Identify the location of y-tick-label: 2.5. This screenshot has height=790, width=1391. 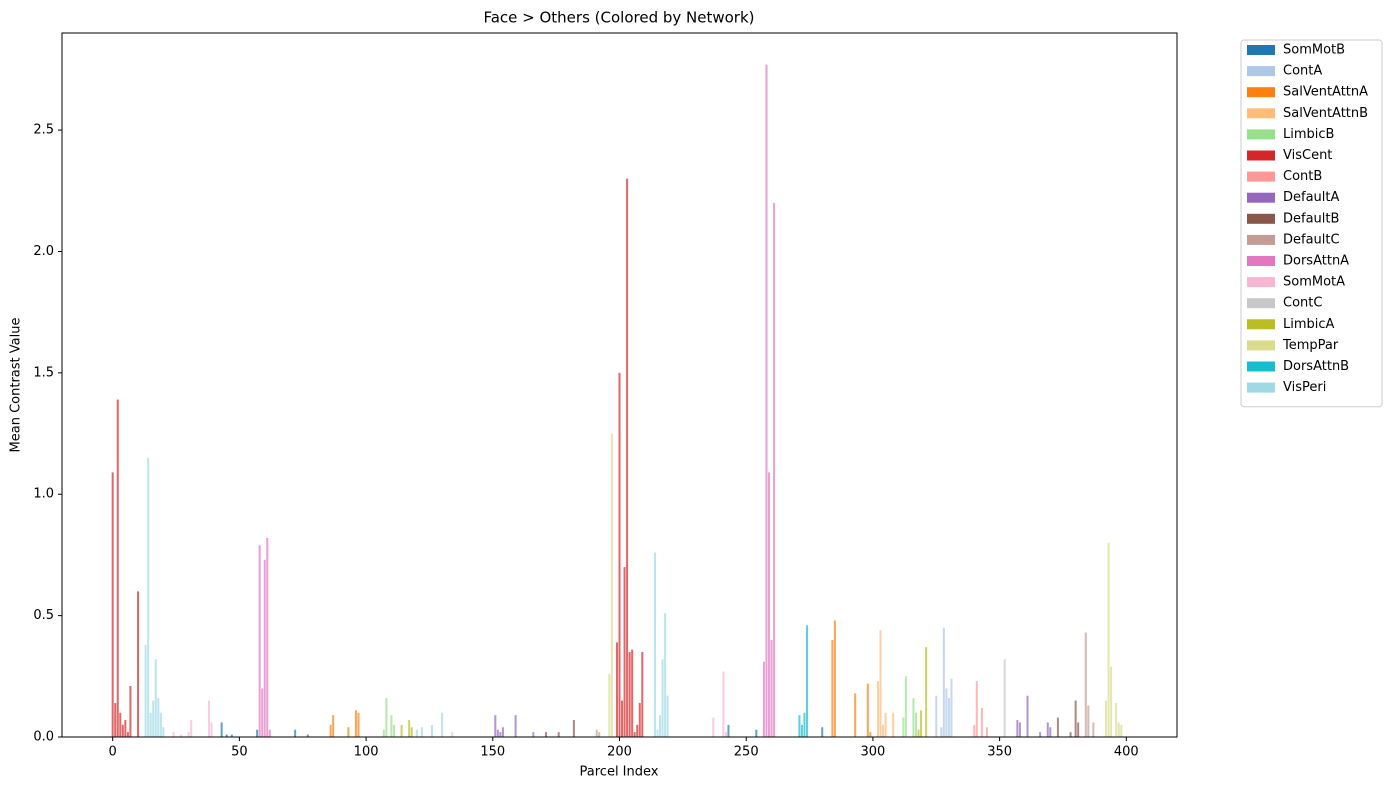
(43, 130).